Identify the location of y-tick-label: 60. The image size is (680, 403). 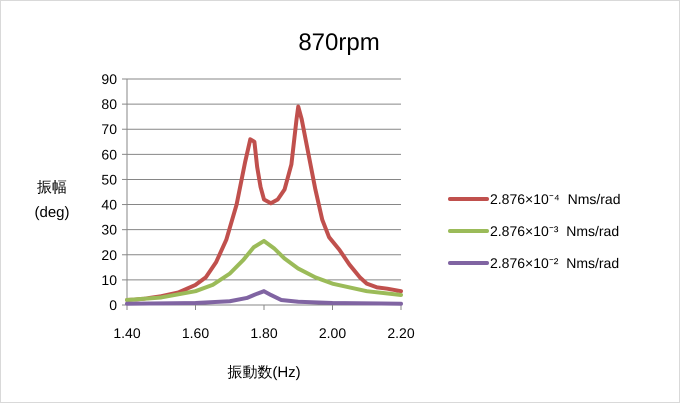
(109, 154).